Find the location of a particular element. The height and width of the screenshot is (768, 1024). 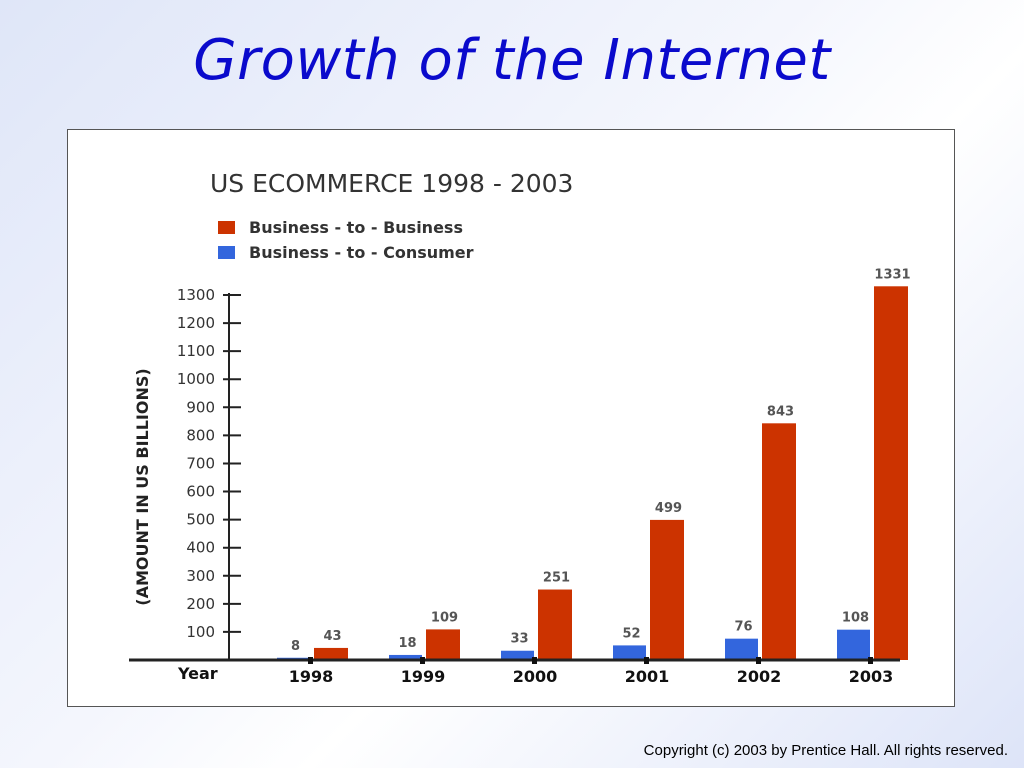

x-tick-label: 2001 is located at coordinates (647, 676).